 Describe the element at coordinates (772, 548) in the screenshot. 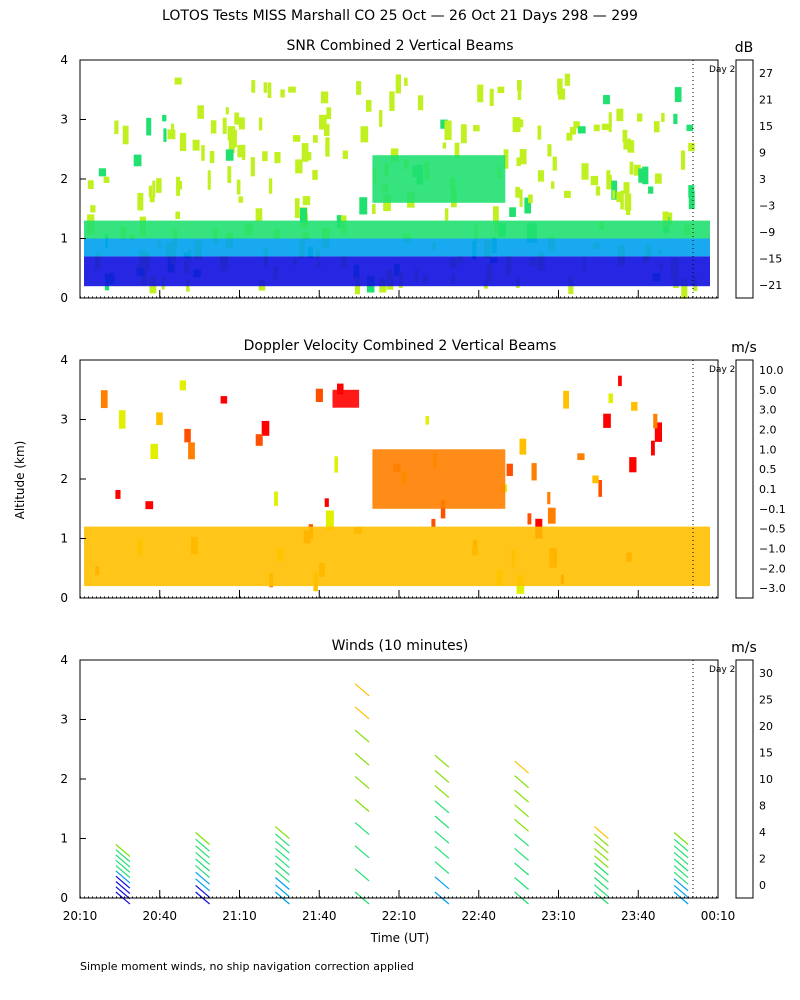

I see `colorbar-tick-label: −1.0` at that location.